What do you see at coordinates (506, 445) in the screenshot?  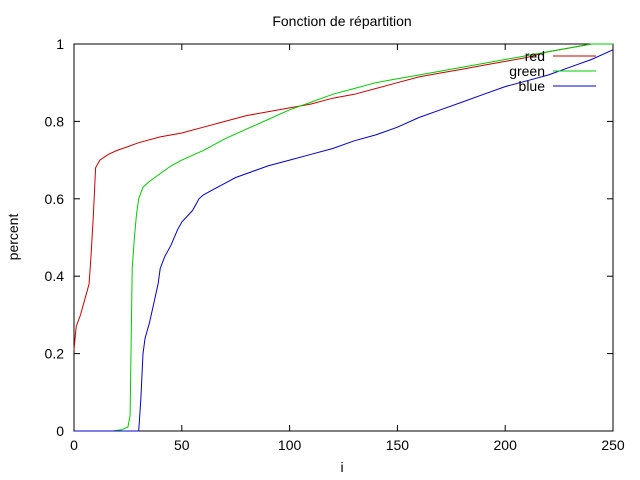 I see `x-tick-label: 200` at bounding box center [506, 445].